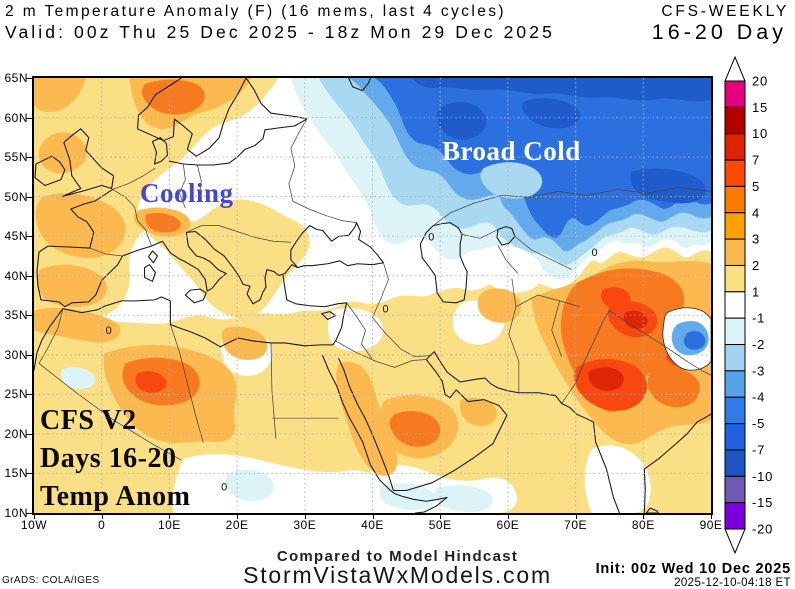 This screenshot has width=795, height=589. Describe the element at coordinates (305, 525) in the screenshot. I see `lon-label: 30E` at that location.